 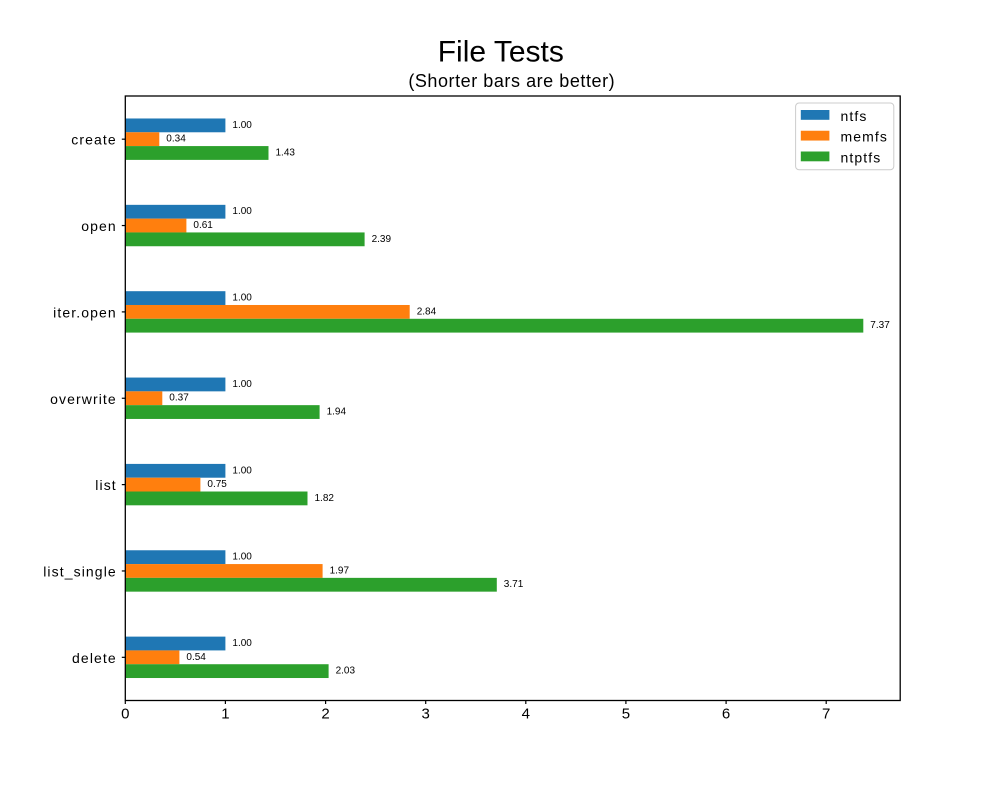 What do you see at coordinates (427, 311) in the screenshot?
I see `svg-text: 2.84` at bounding box center [427, 311].